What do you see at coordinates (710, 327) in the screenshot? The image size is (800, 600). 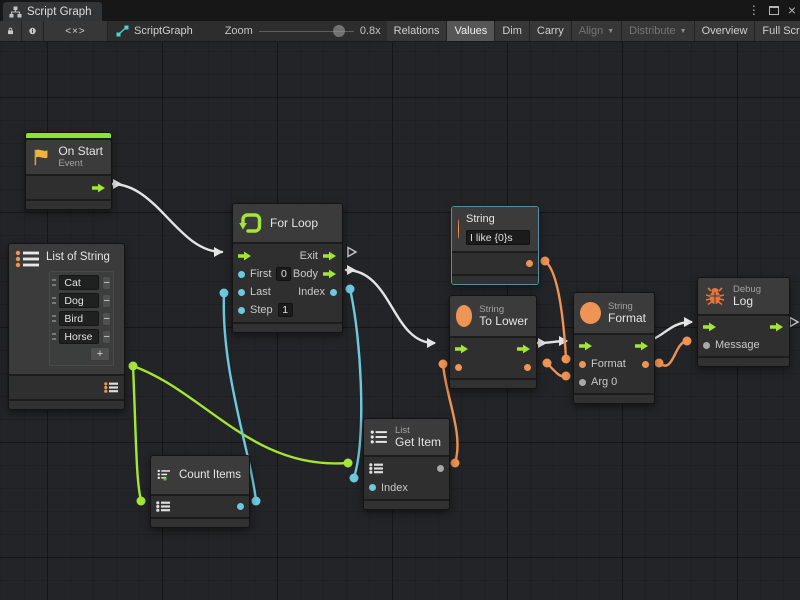 I see `port-log-enter` at bounding box center [710, 327].